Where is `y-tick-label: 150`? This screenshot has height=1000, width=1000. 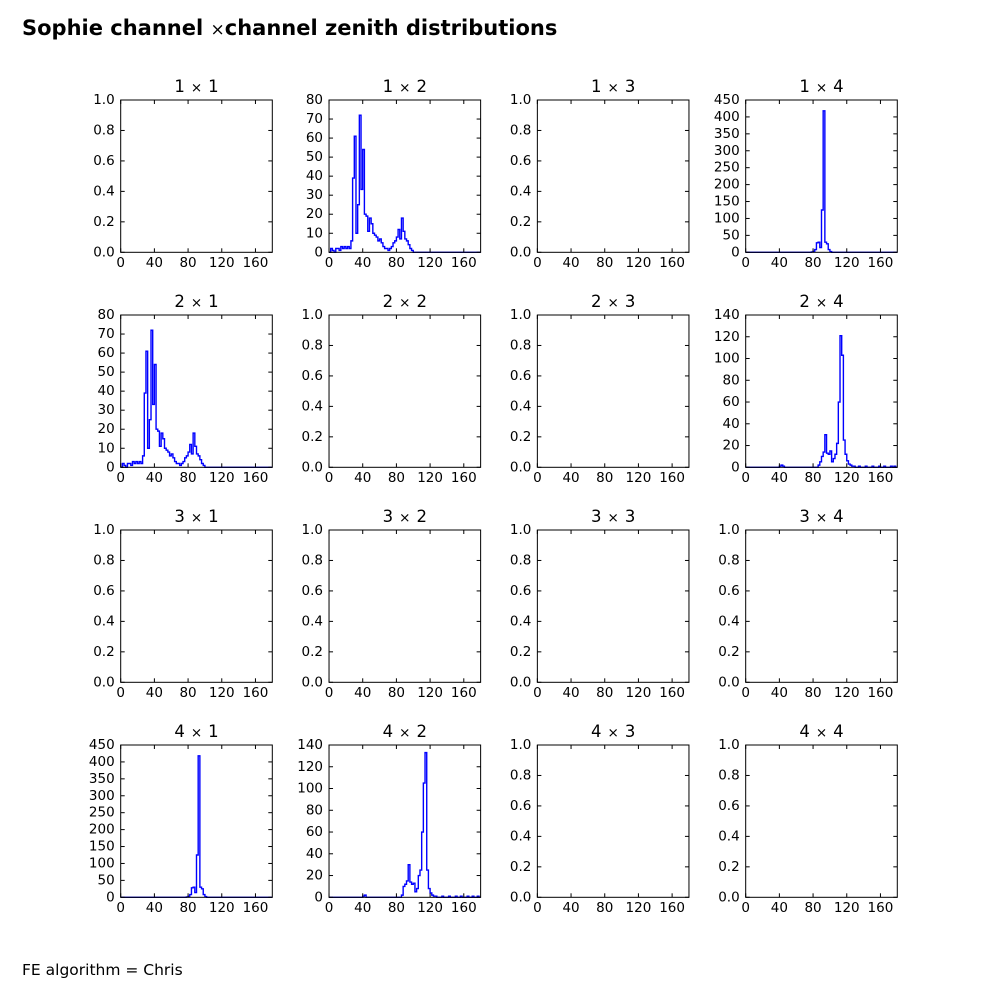 y-tick-label: 150 is located at coordinates (102, 847).